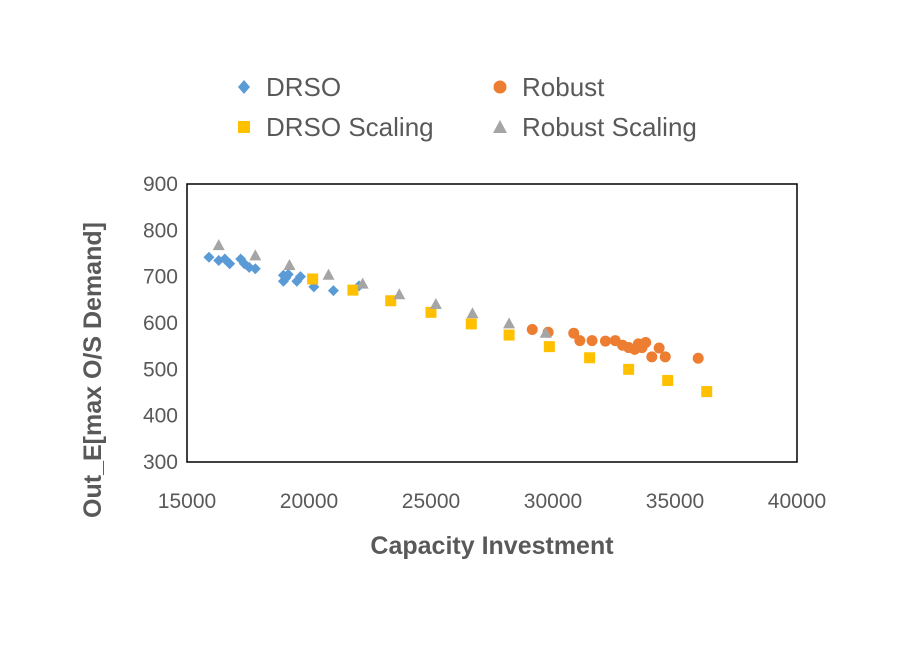 The width and height of the screenshot is (913, 646). Describe the element at coordinates (309, 501) in the screenshot. I see `x-tick-label: 20000` at that location.